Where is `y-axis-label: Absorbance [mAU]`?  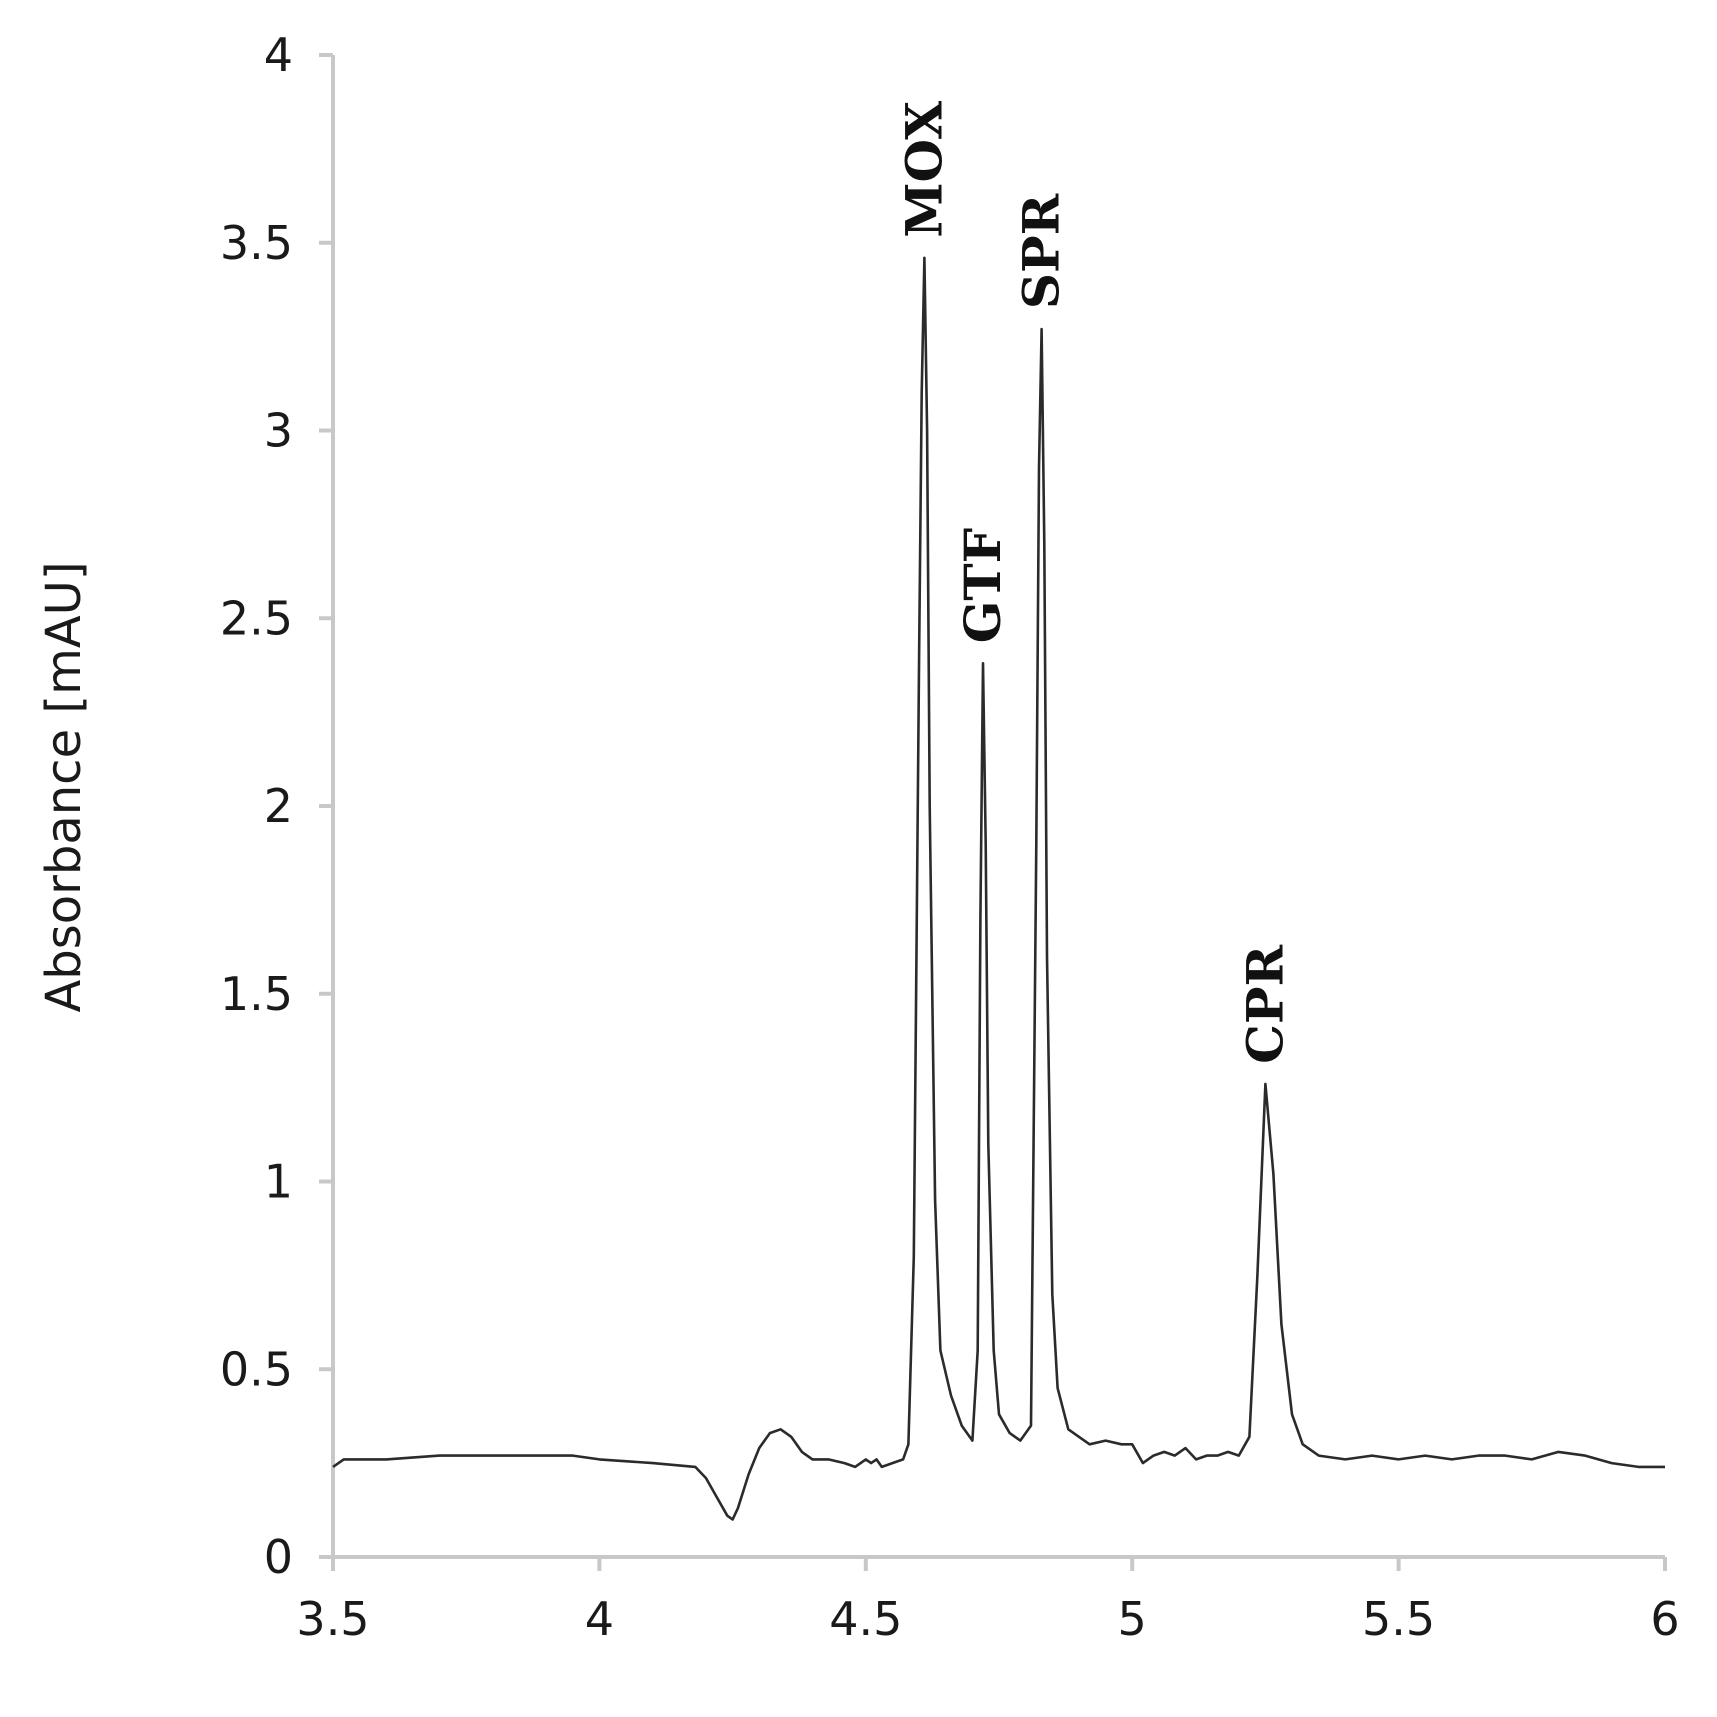 y-axis-label: Absorbance [mAU] is located at coordinates (64, 786).